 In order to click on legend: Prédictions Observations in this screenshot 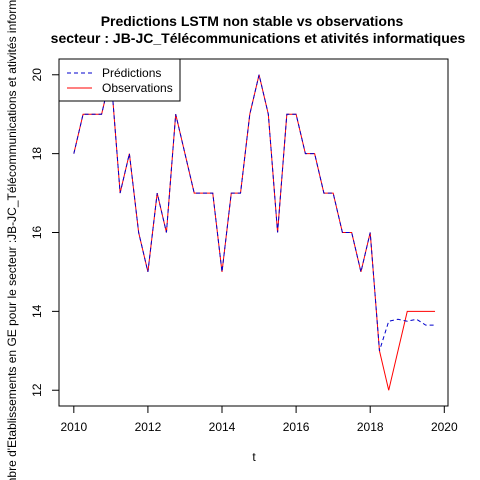, I will do `click(119, 80)`.